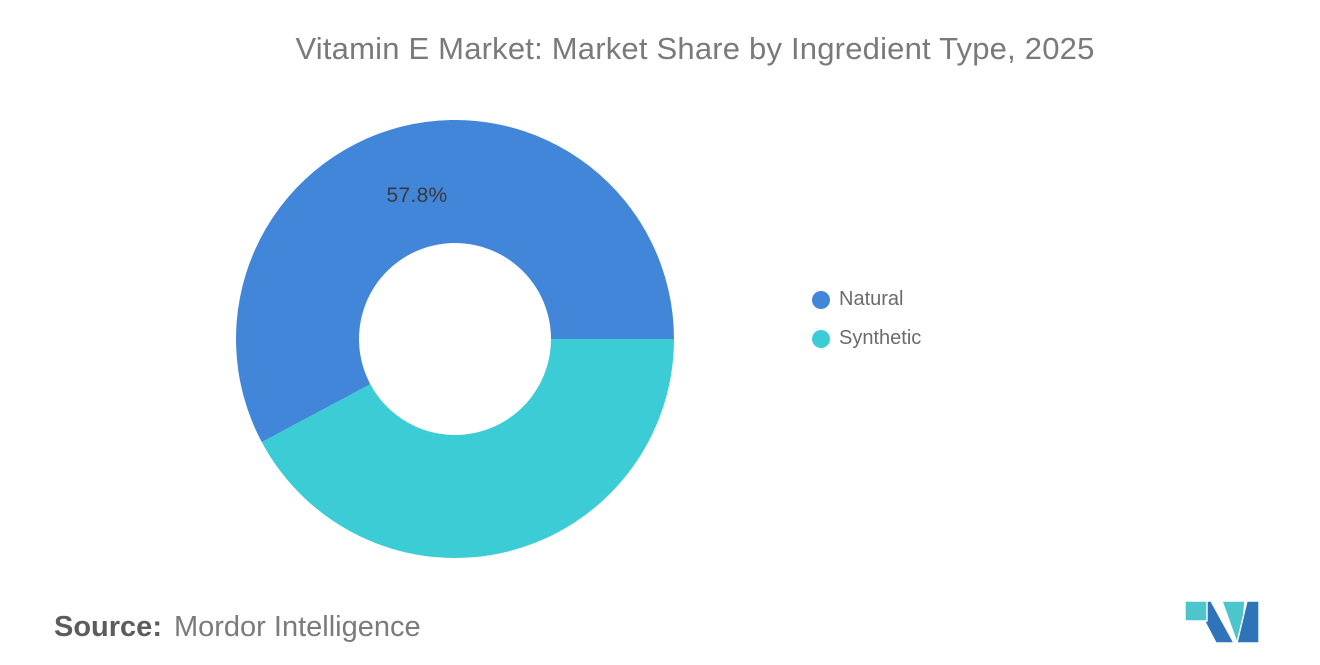 This screenshot has width=1320, height=665. I want to click on legend-dot-synthetic, so click(821, 338).